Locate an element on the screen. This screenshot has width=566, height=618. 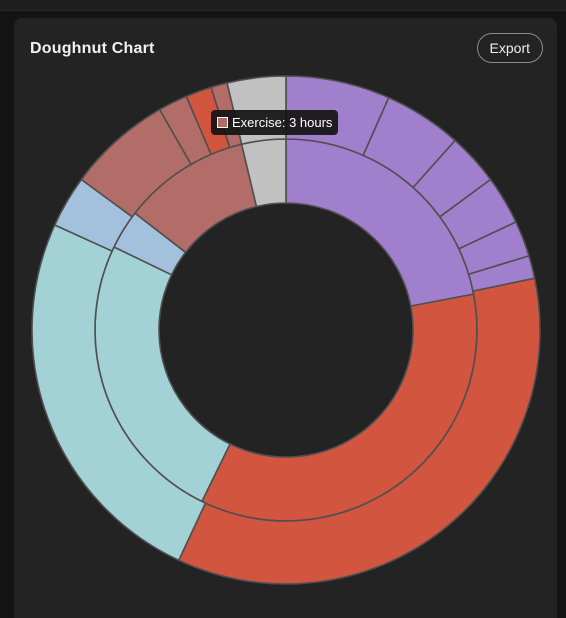
tooltip-text: Exercise: 3 hours is located at coordinates (282, 122).